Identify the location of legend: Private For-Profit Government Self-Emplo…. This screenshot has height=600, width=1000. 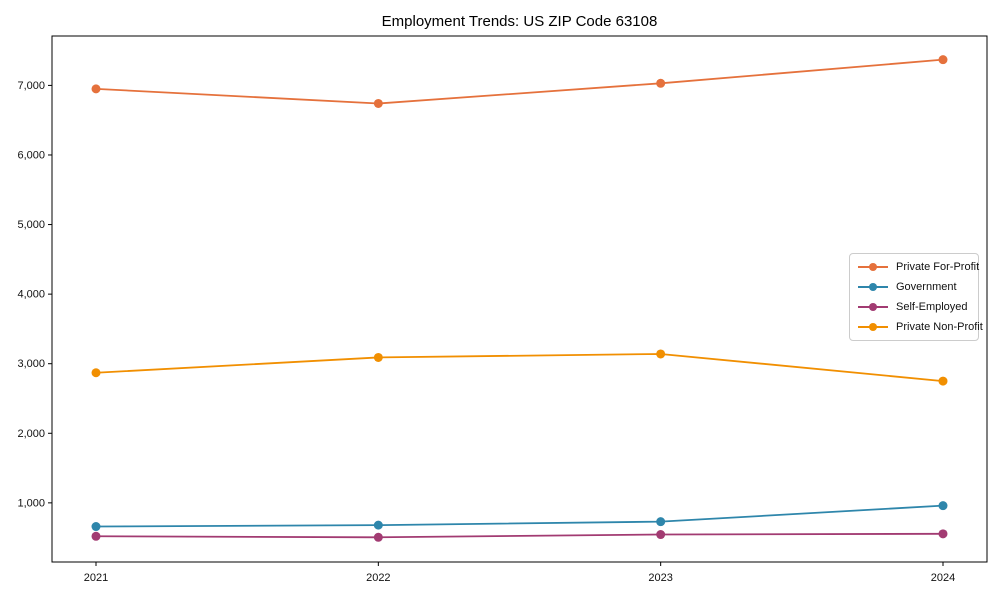
(916, 297).